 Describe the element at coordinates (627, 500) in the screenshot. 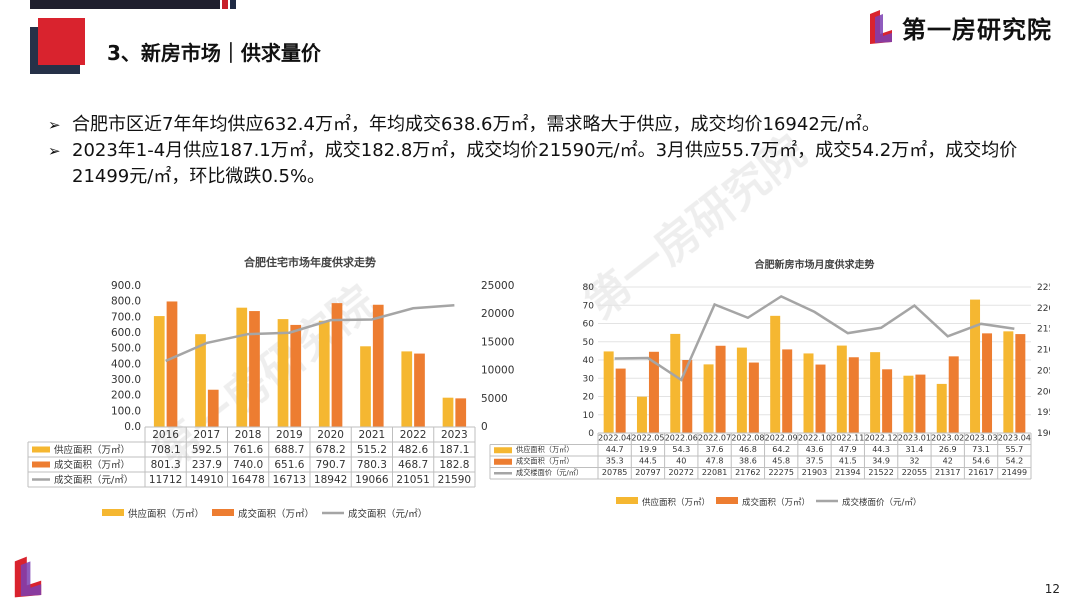

I see `legend-swatch` at that location.